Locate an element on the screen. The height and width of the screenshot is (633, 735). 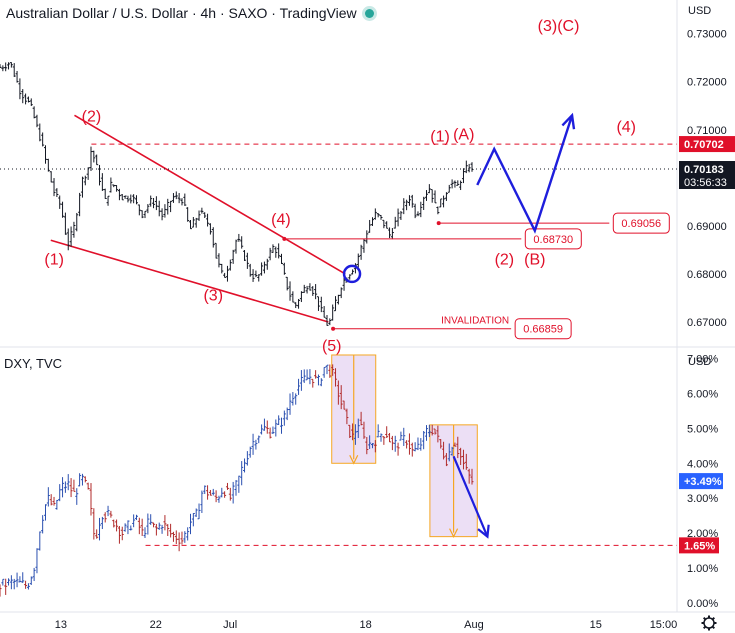
currency-label-top: USD is located at coordinates (699, 11).